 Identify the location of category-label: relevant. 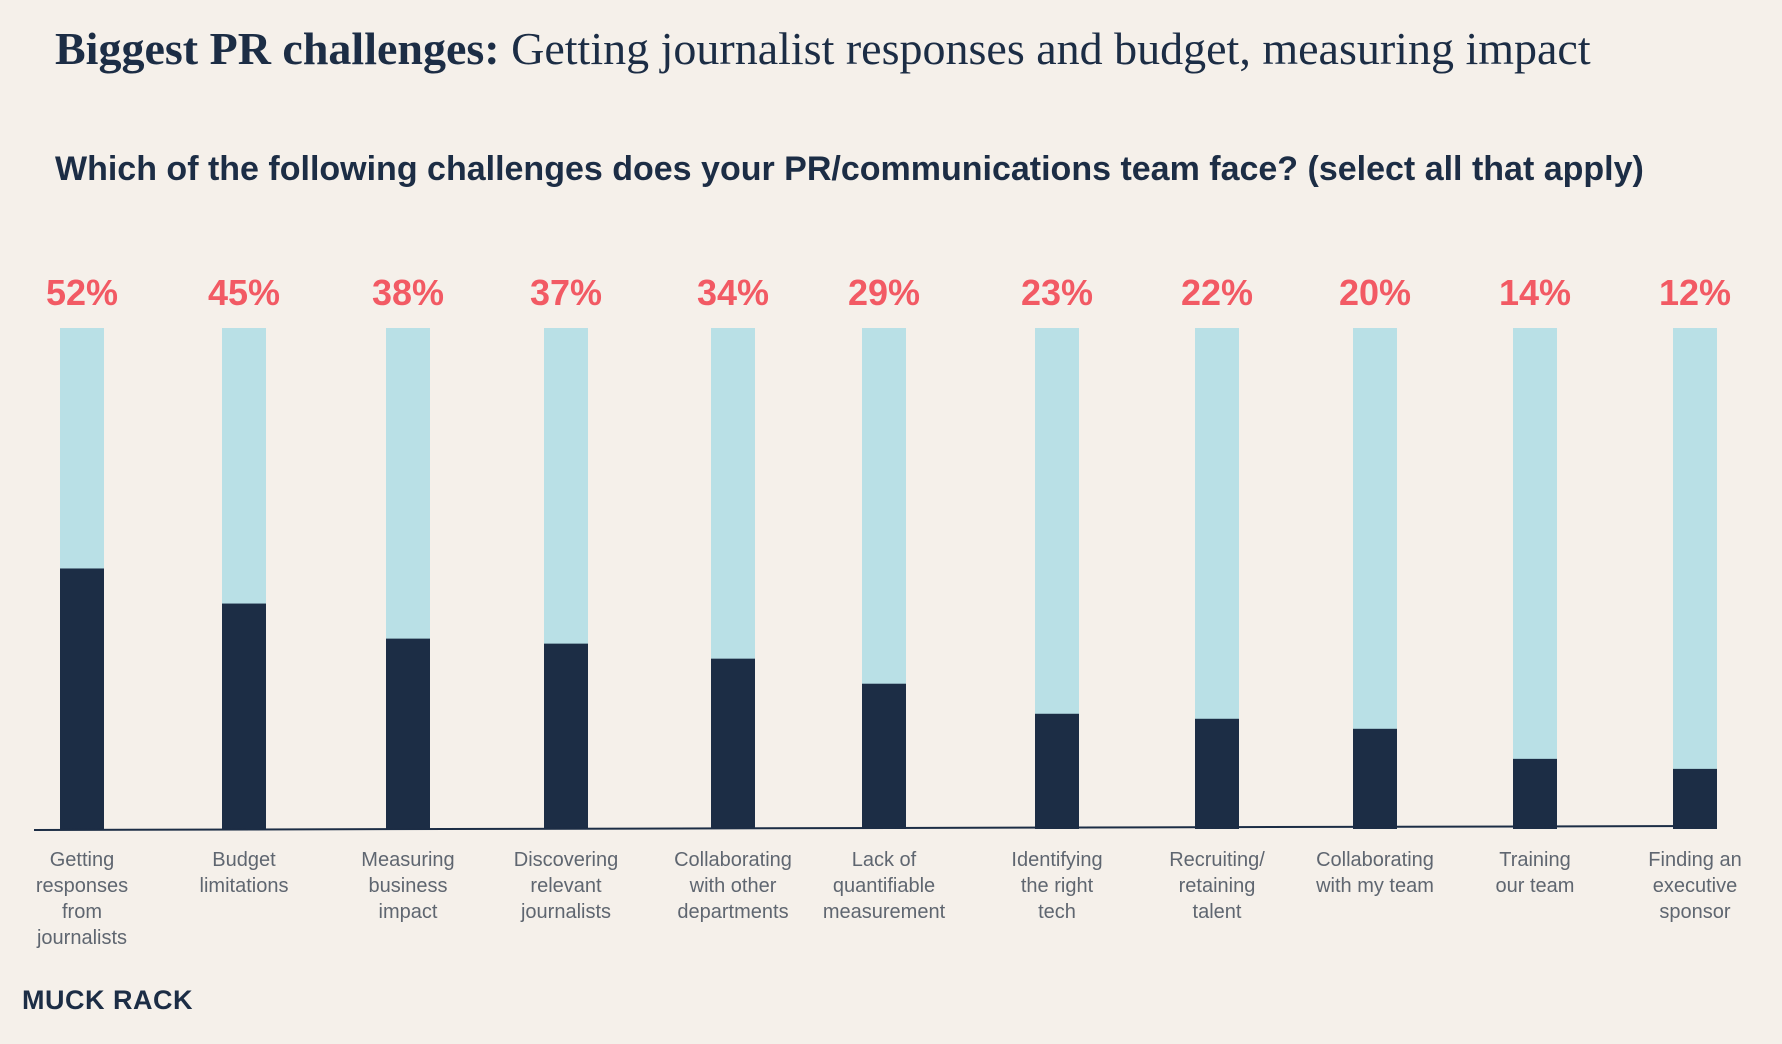
(566, 886).